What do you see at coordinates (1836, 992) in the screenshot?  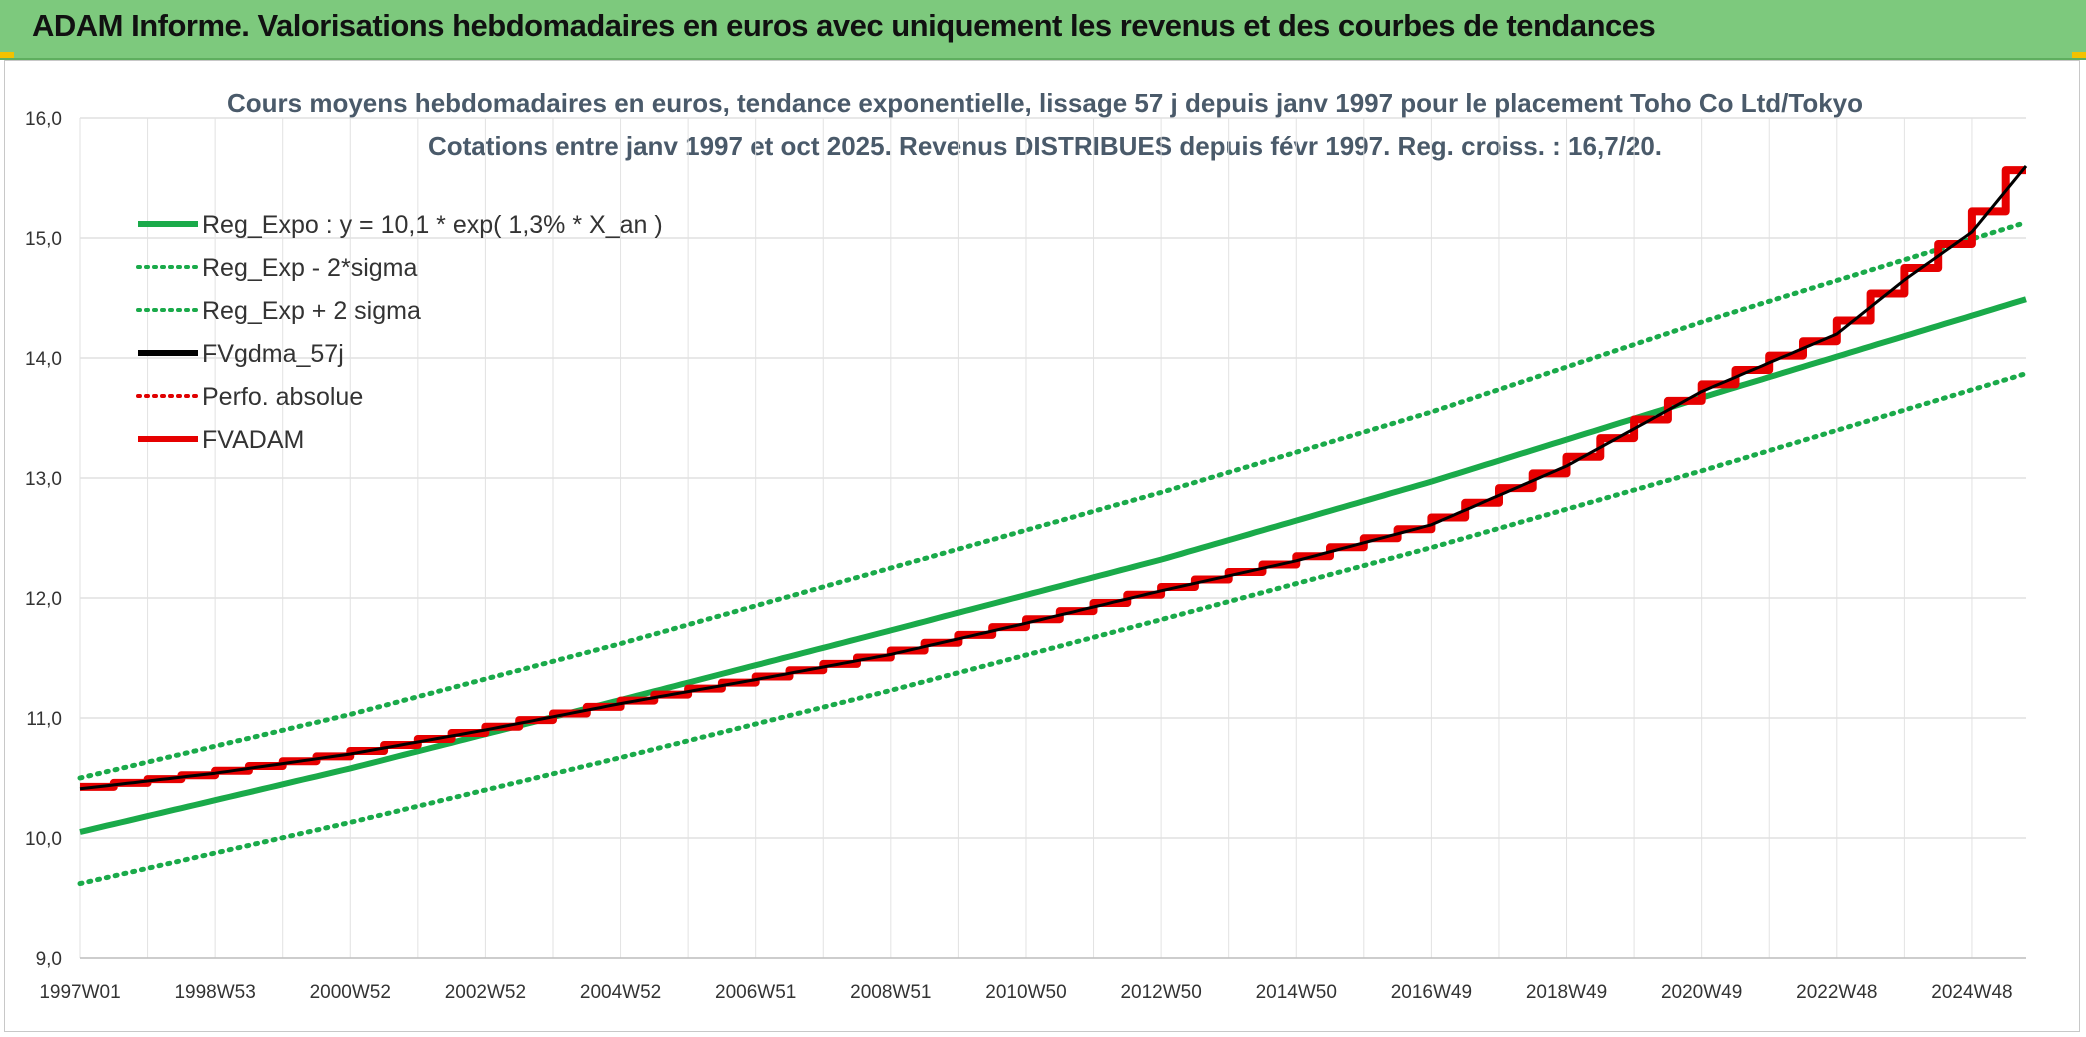 I see `x-tick-label: 2022W48` at bounding box center [1836, 992].